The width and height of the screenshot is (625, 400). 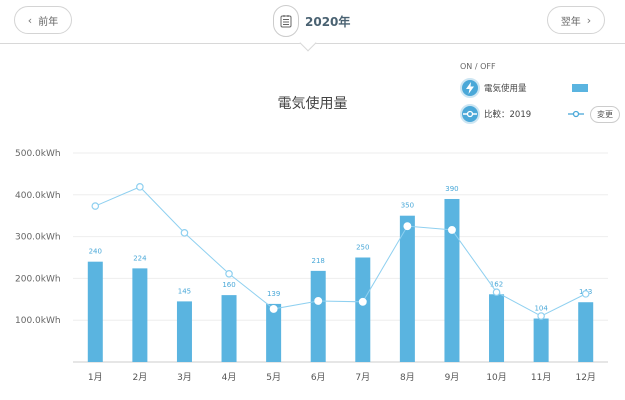 What do you see at coordinates (229, 377) in the screenshot?
I see `x-tick-label: 4月` at bounding box center [229, 377].